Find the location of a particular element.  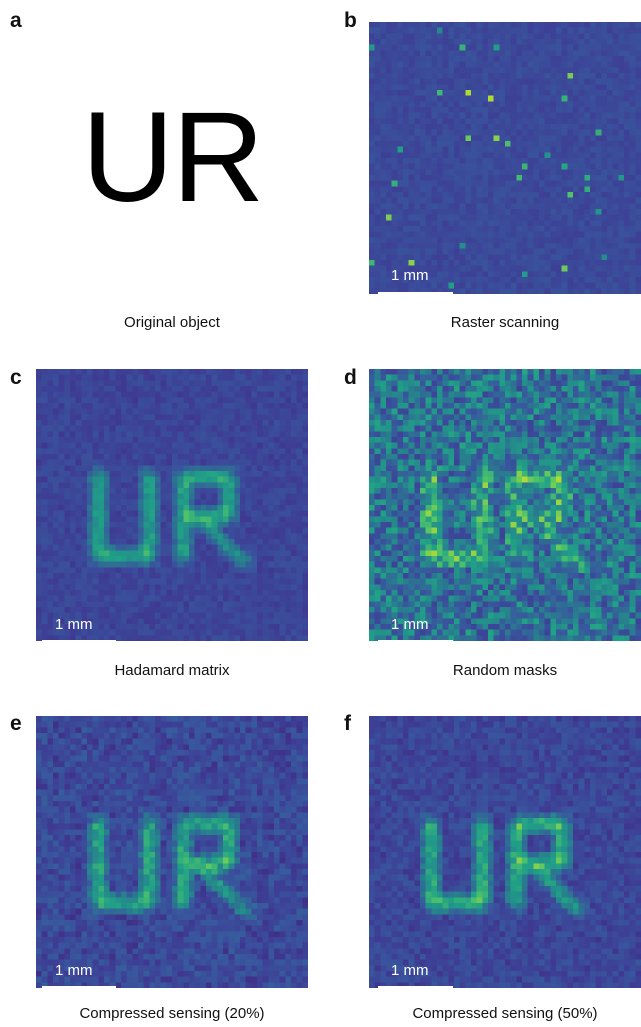

random-masks-image is located at coordinates (505, 505).